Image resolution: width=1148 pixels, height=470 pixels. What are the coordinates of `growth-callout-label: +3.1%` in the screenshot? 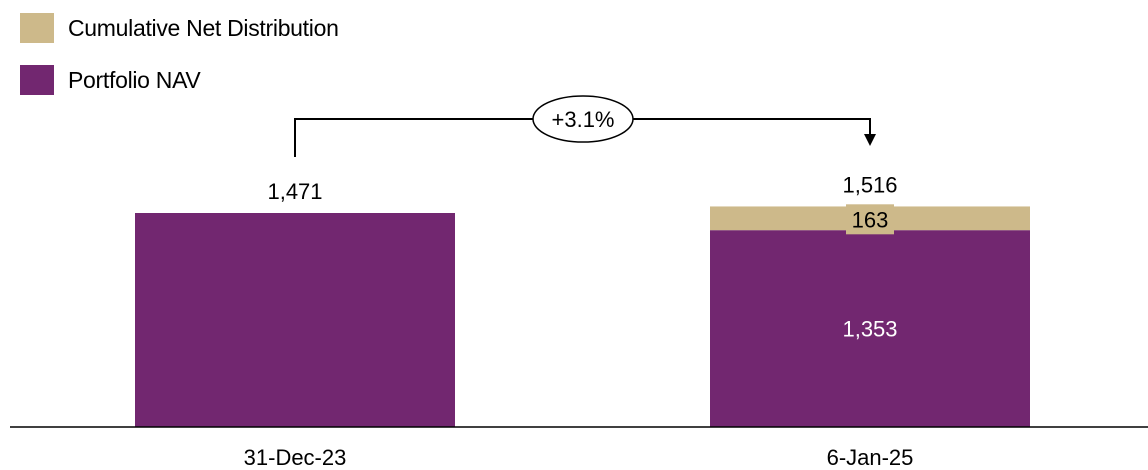 It's located at (583, 119).